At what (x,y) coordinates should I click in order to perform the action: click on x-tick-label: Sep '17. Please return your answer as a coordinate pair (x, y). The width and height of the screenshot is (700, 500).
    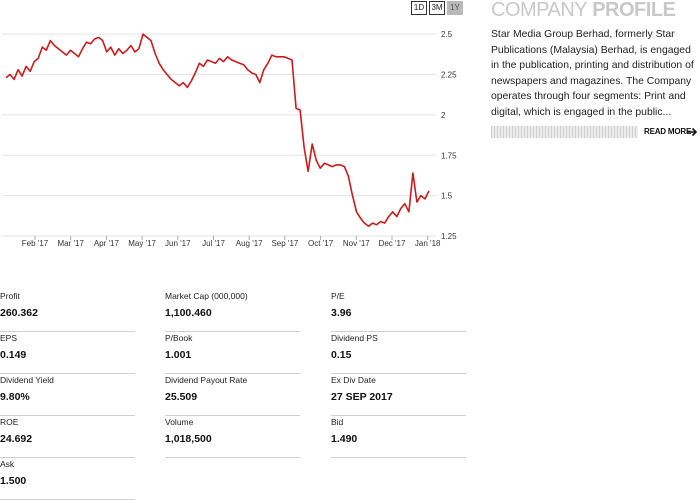
    Looking at the image, I should click on (284, 243).